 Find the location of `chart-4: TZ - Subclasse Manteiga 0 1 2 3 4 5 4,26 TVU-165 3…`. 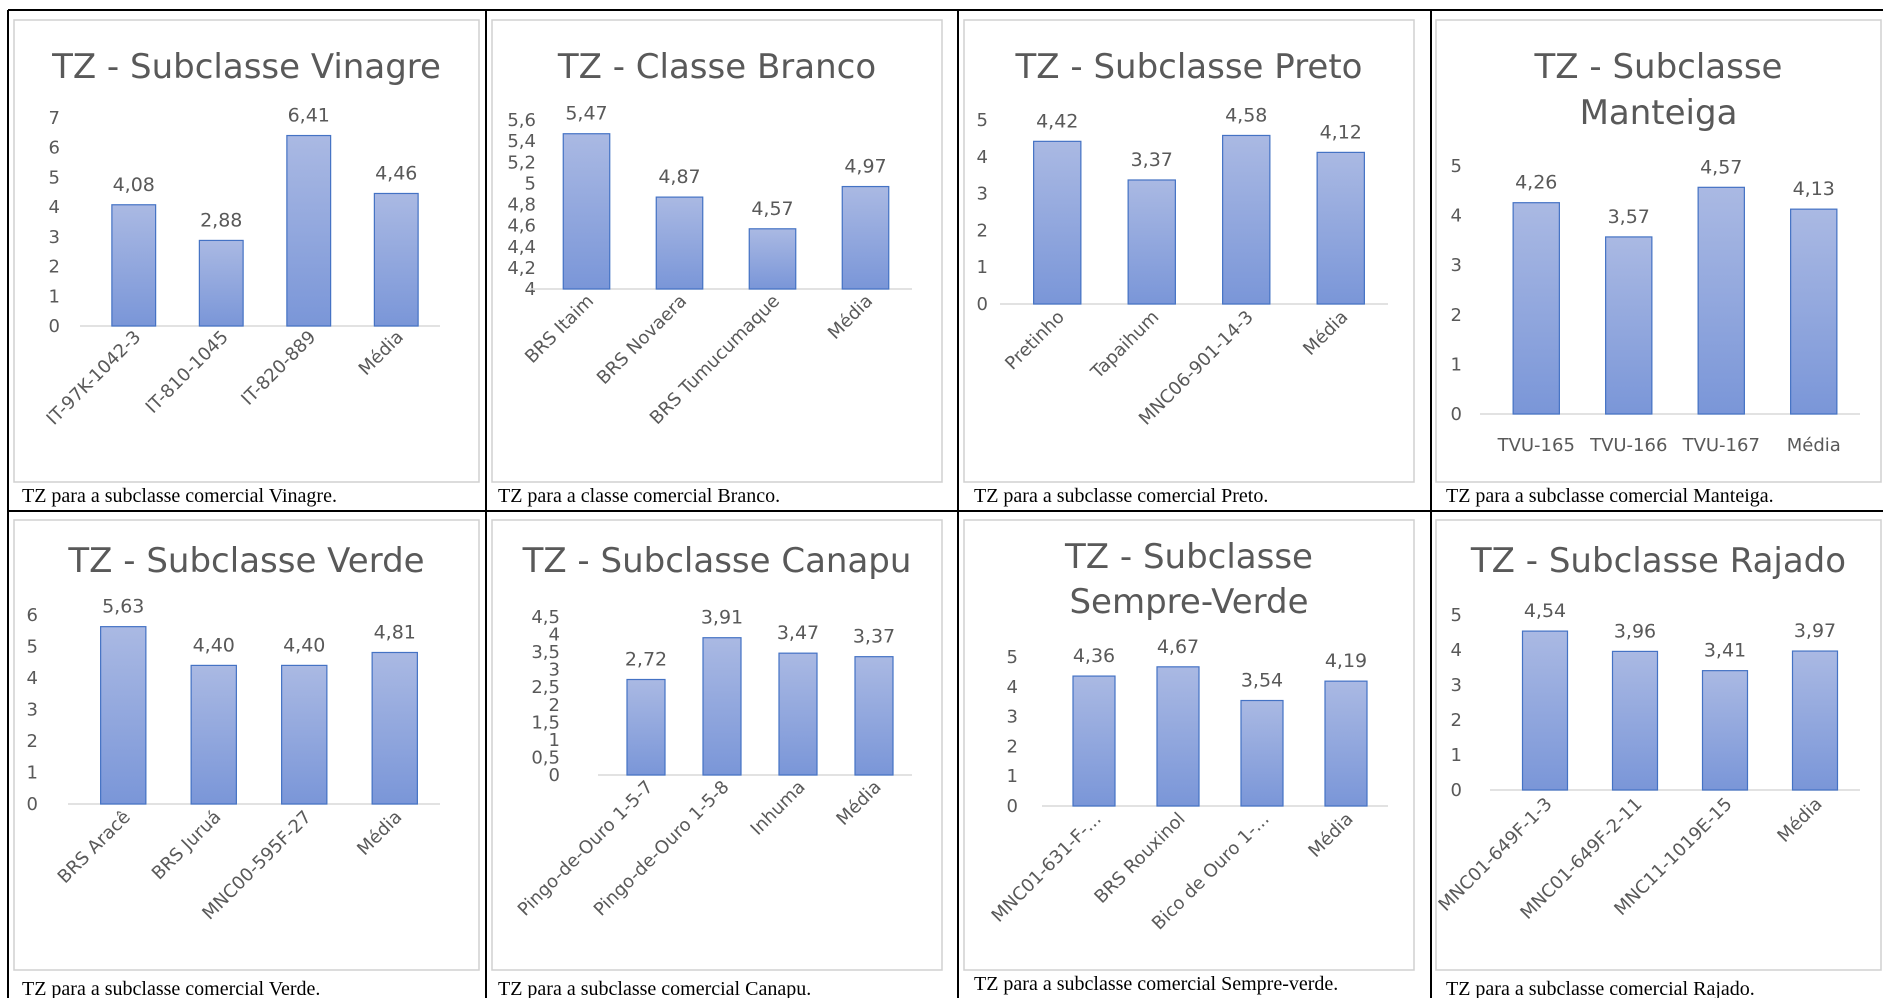

chart-4: TZ - Subclasse Manteiga 0 1 2 3 4 5 4,26 TVU-165 3… is located at coordinates (1658, 263).